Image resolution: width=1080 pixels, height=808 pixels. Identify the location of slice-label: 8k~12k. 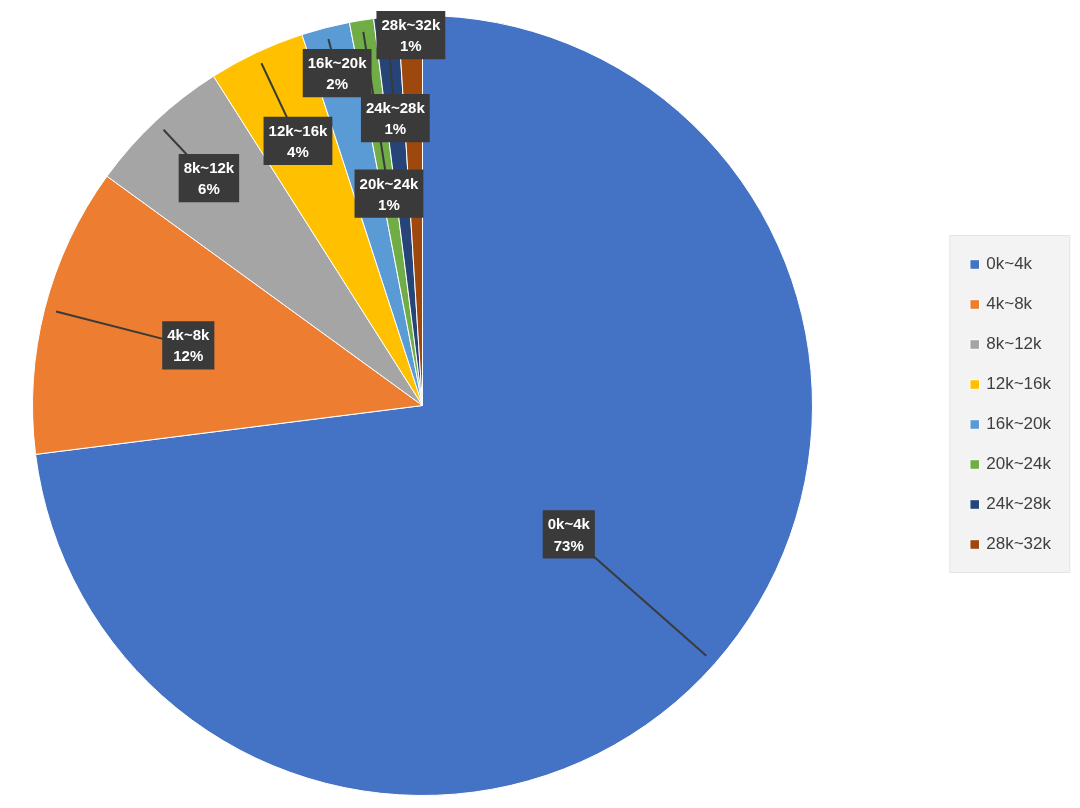
(209, 167).